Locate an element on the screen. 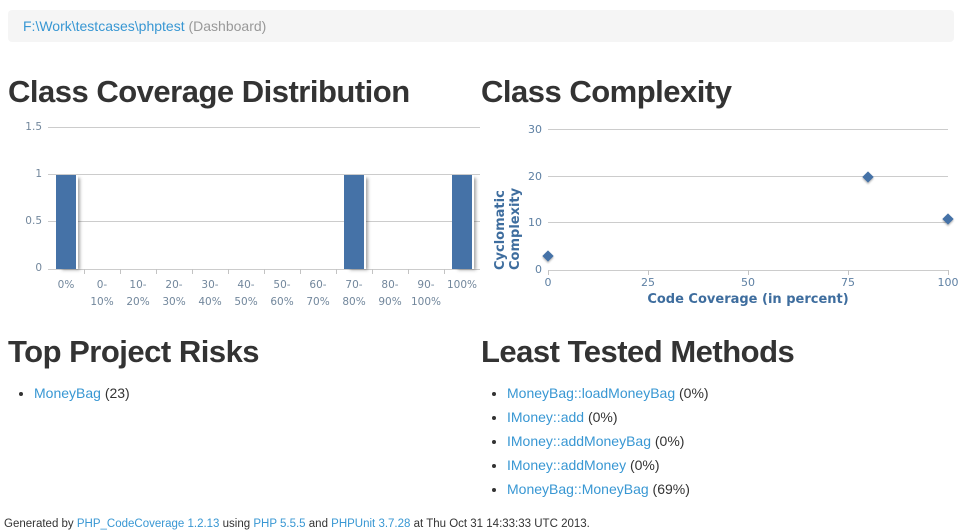  footer-text: Generated by is located at coordinates (40, 524).